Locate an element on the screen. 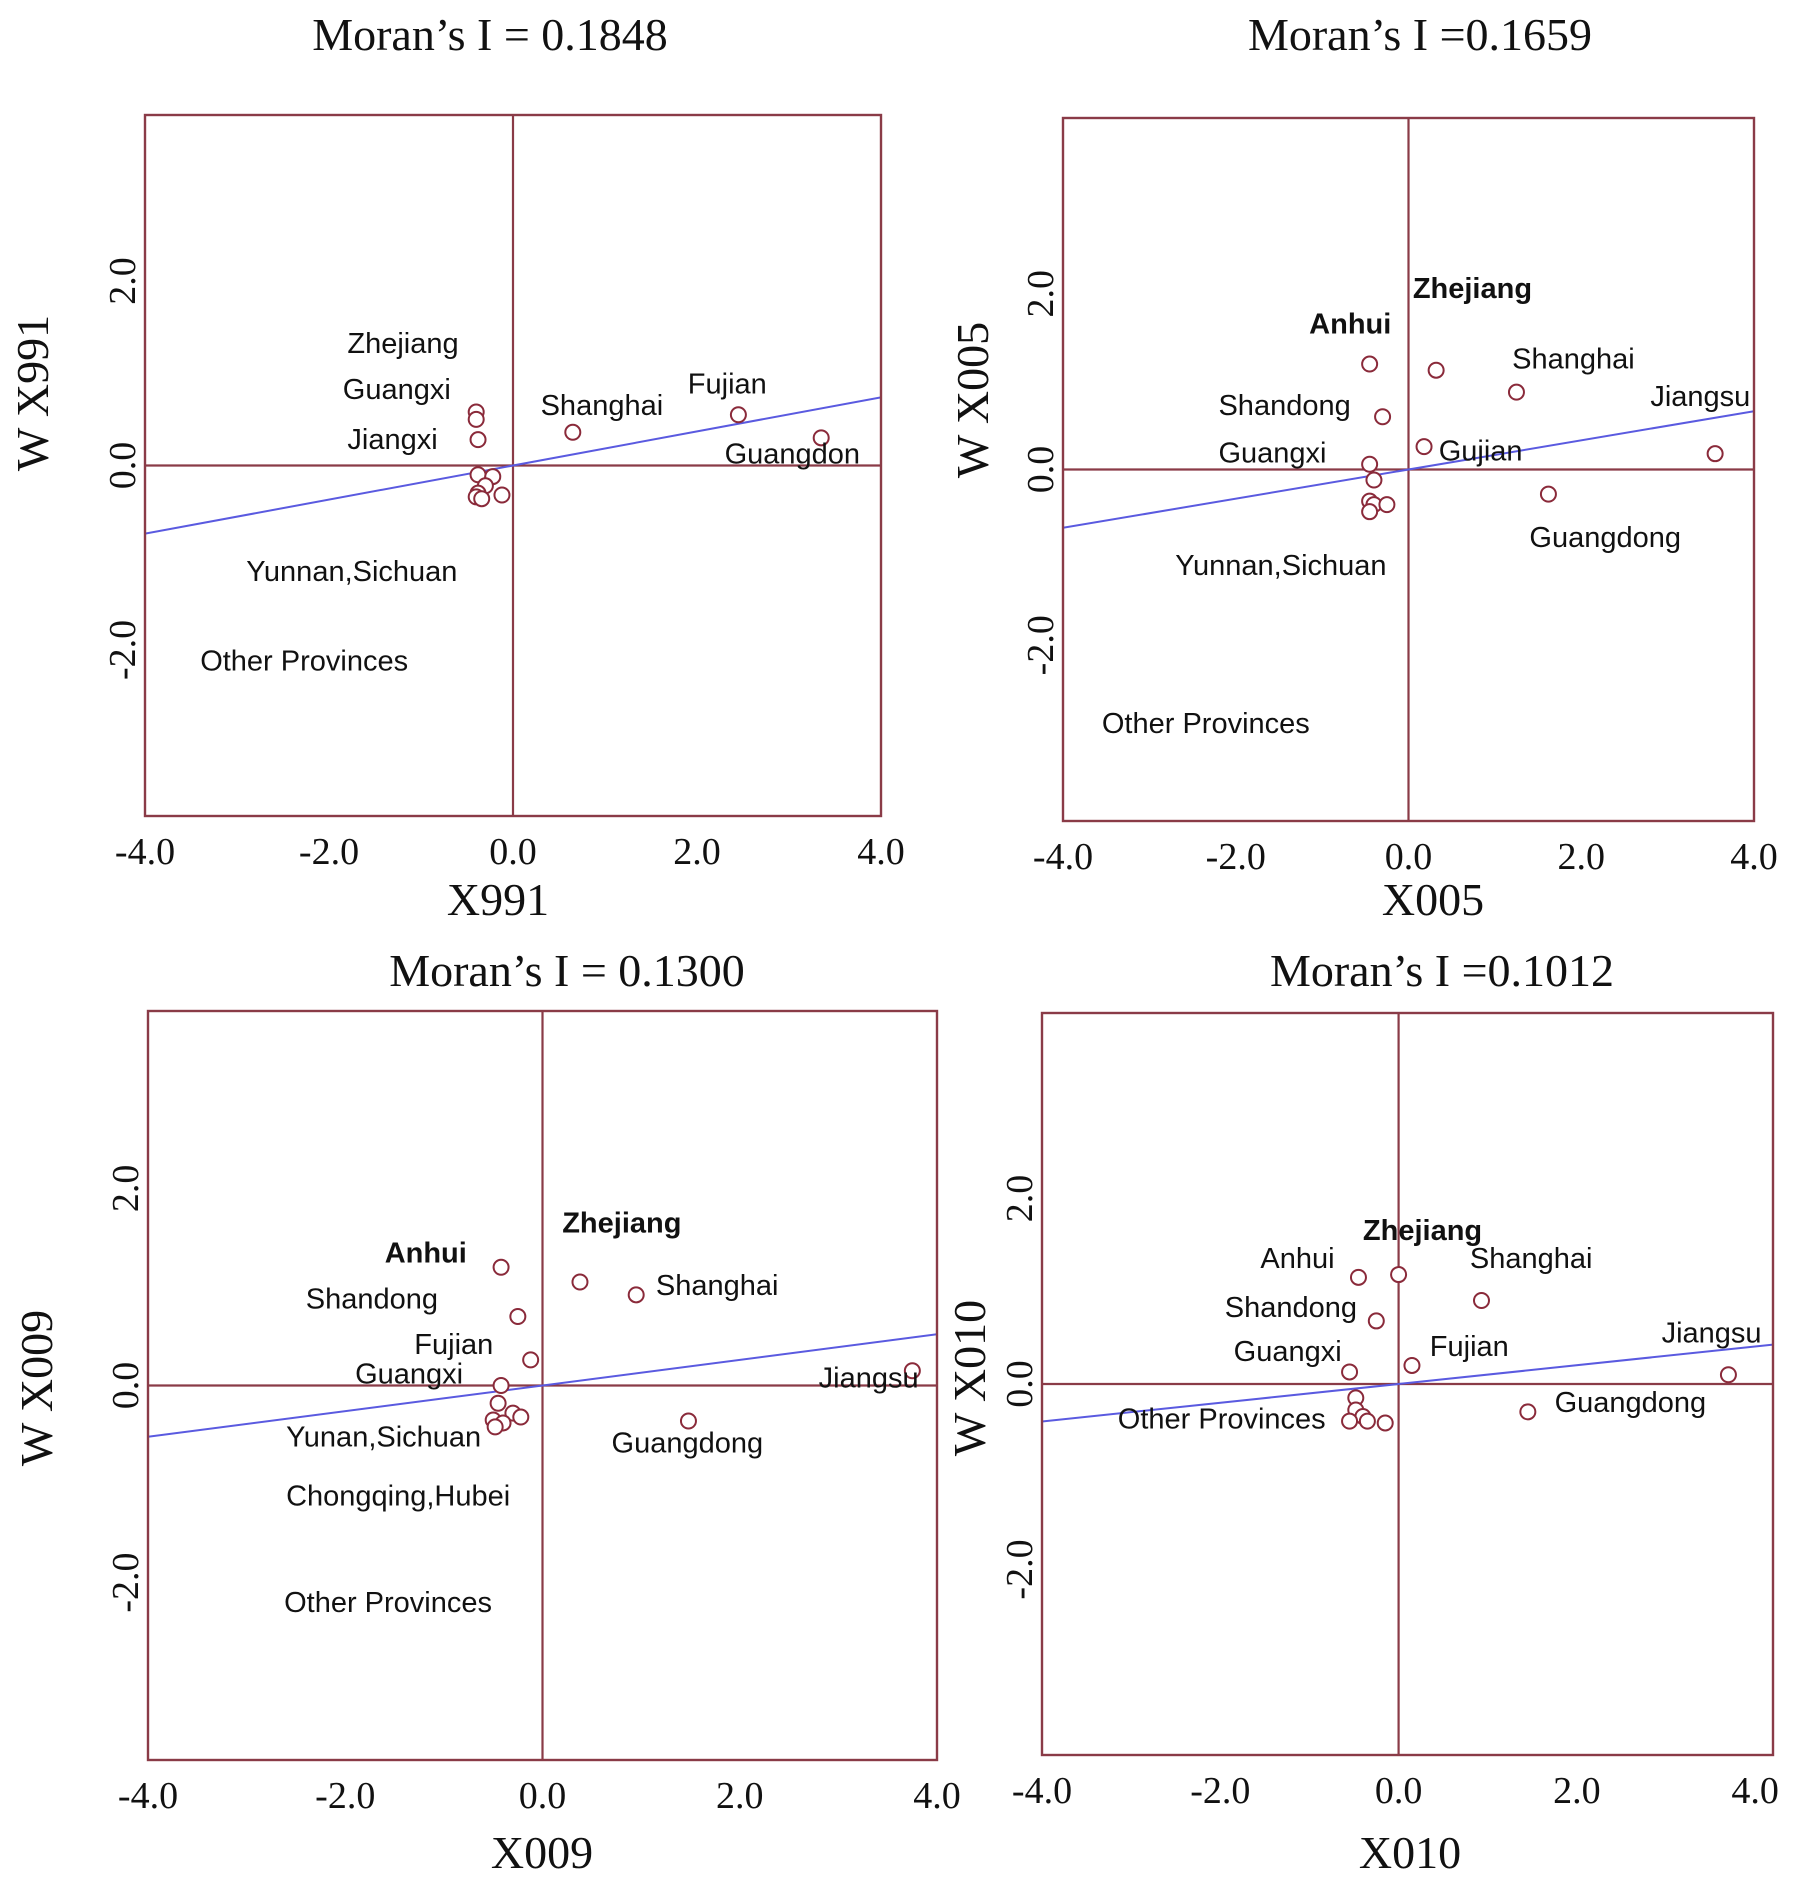 The image size is (1808, 1885). chart-title: Moran’s I = 0.1848 is located at coordinates (490, 34).